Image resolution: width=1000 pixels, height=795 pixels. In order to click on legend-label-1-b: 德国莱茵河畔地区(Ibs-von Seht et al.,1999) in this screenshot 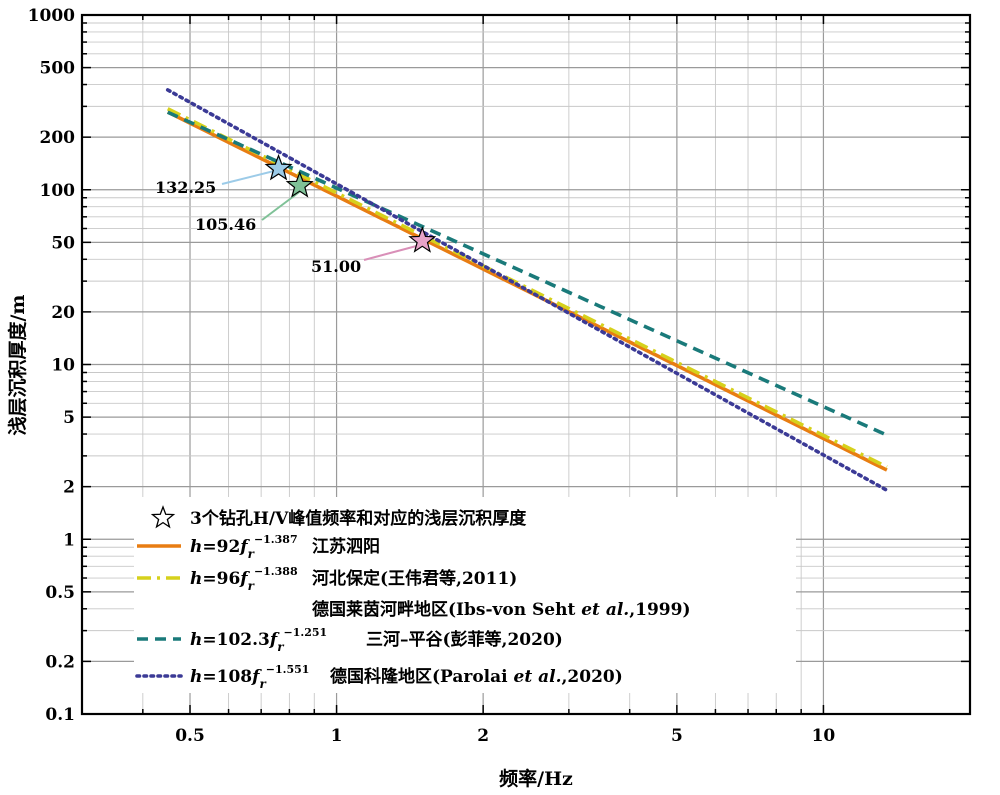, I will do `click(501, 609)`.